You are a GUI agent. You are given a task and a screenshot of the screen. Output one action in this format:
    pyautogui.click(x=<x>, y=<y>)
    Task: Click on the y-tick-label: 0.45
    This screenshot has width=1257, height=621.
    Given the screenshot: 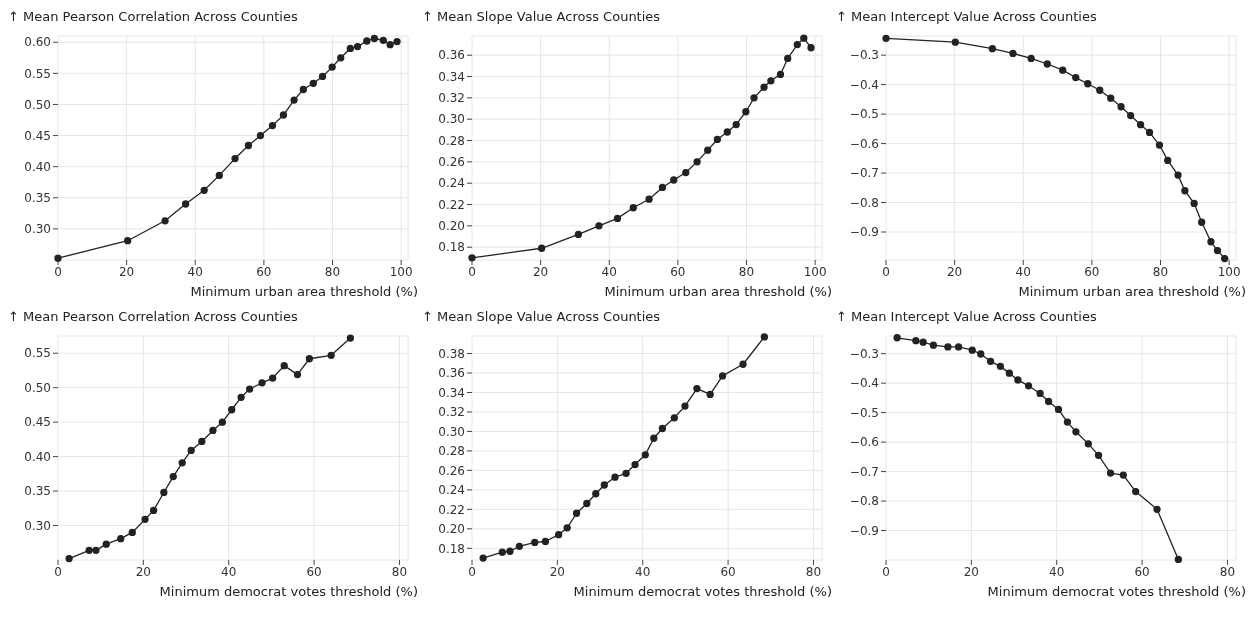 What is the action you would take?
    pyautogui.click(x=37, y=135)
    